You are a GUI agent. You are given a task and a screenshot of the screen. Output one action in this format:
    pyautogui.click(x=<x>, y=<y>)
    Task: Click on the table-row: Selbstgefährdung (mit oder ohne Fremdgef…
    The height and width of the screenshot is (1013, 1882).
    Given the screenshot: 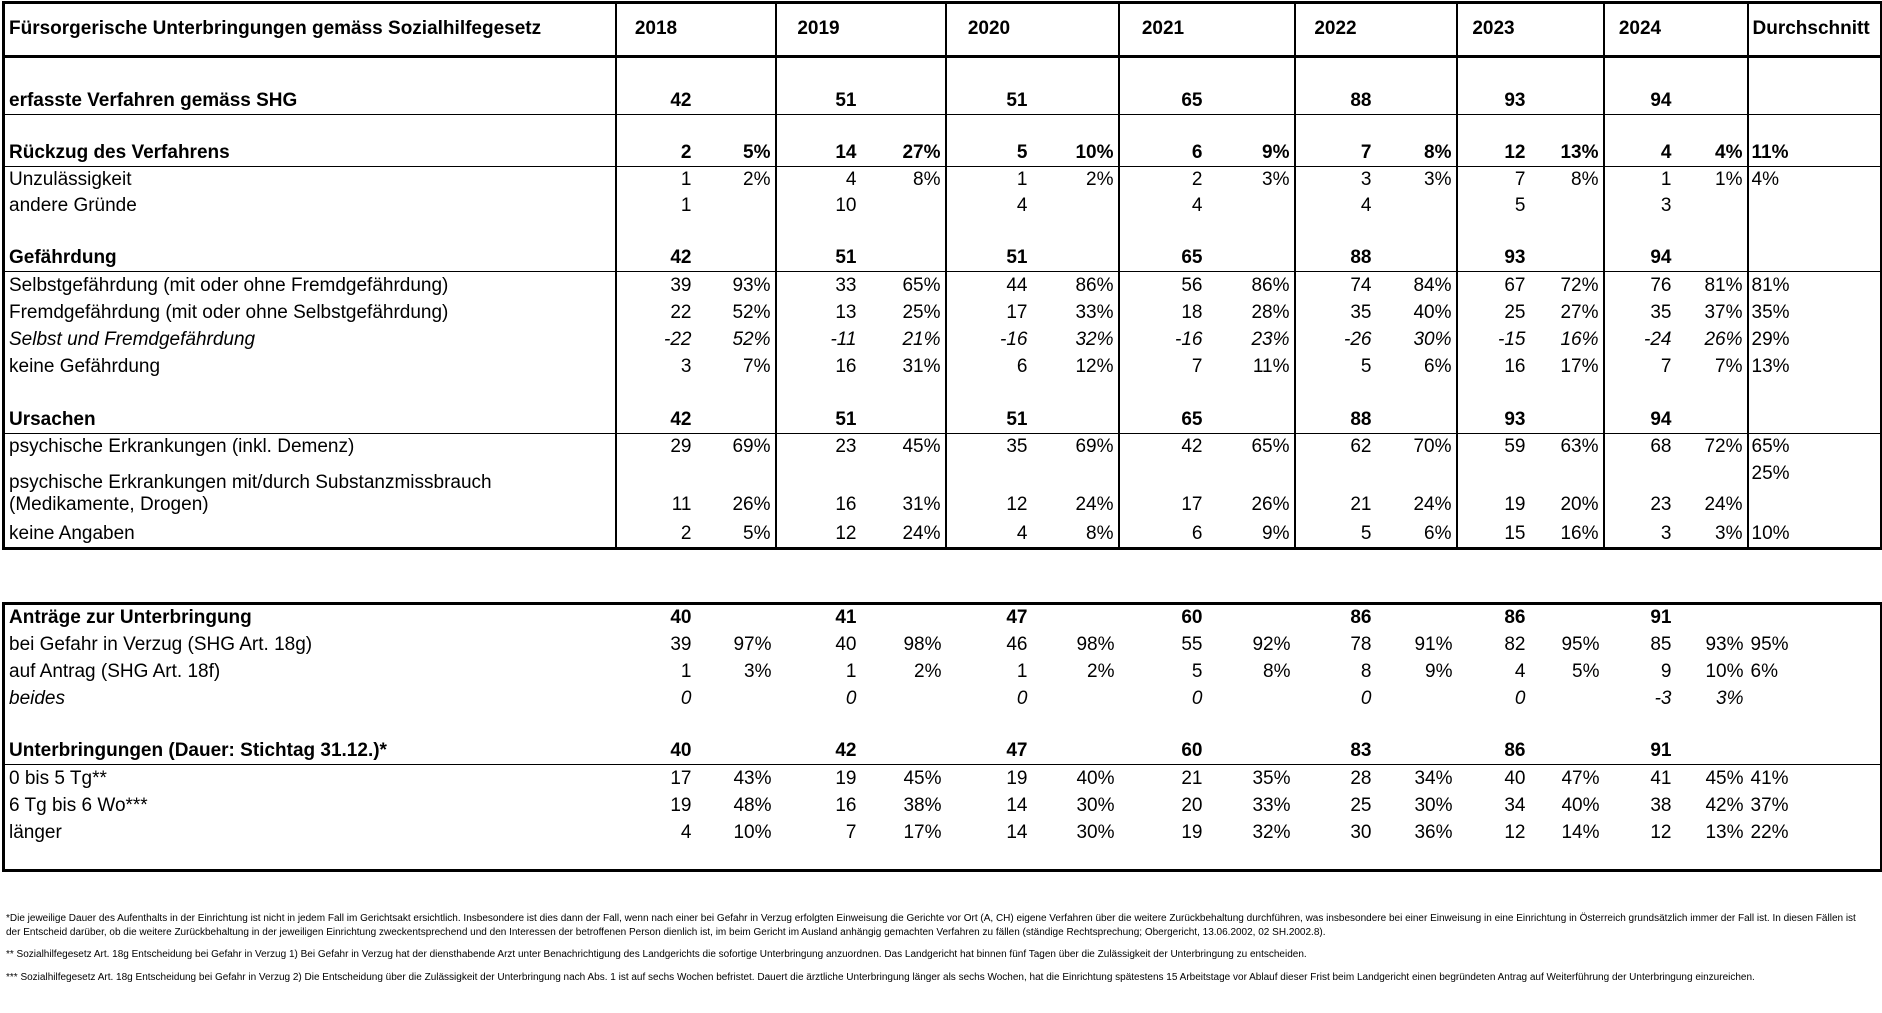 What is the action you would take?
    pyautogui.click(x=942, y=285)
    